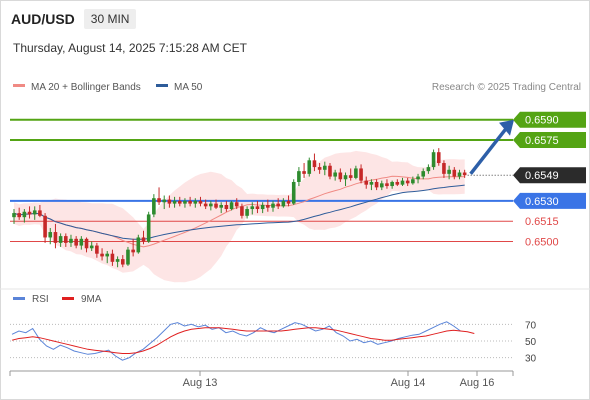 This screenshot has width=590, height=400. Describe the element at coordinates (239, 212) in the screenshot. I see `ma50-line` at that location.